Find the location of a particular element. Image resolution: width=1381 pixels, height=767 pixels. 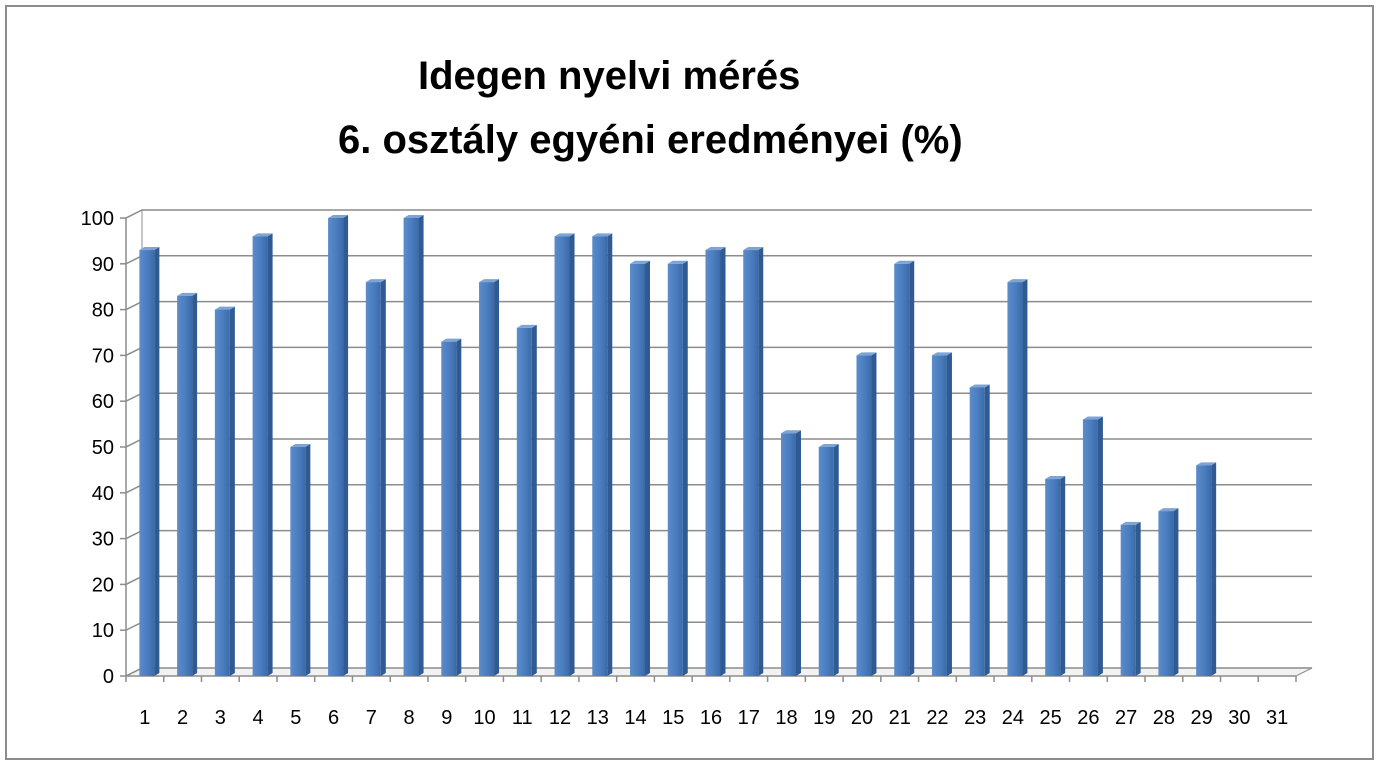

y-tick-label: 0 is located at coordinates (108, 677).